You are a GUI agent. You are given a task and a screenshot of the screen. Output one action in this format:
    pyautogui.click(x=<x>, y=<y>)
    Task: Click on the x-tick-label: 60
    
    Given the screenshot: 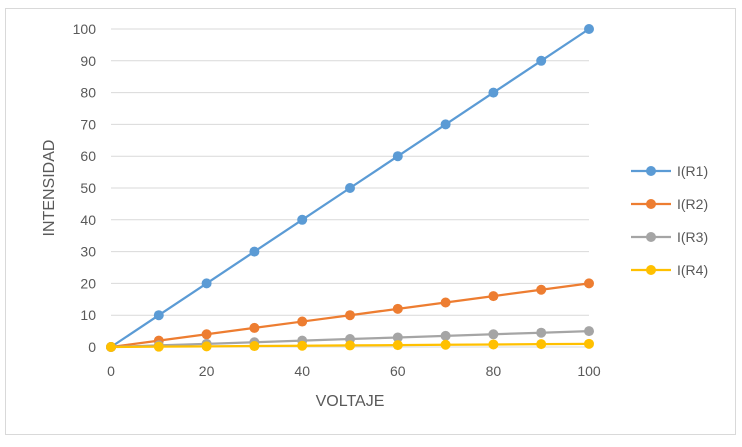 What is the action you would take?
    pyautogui.click(x=398, y=371)
    